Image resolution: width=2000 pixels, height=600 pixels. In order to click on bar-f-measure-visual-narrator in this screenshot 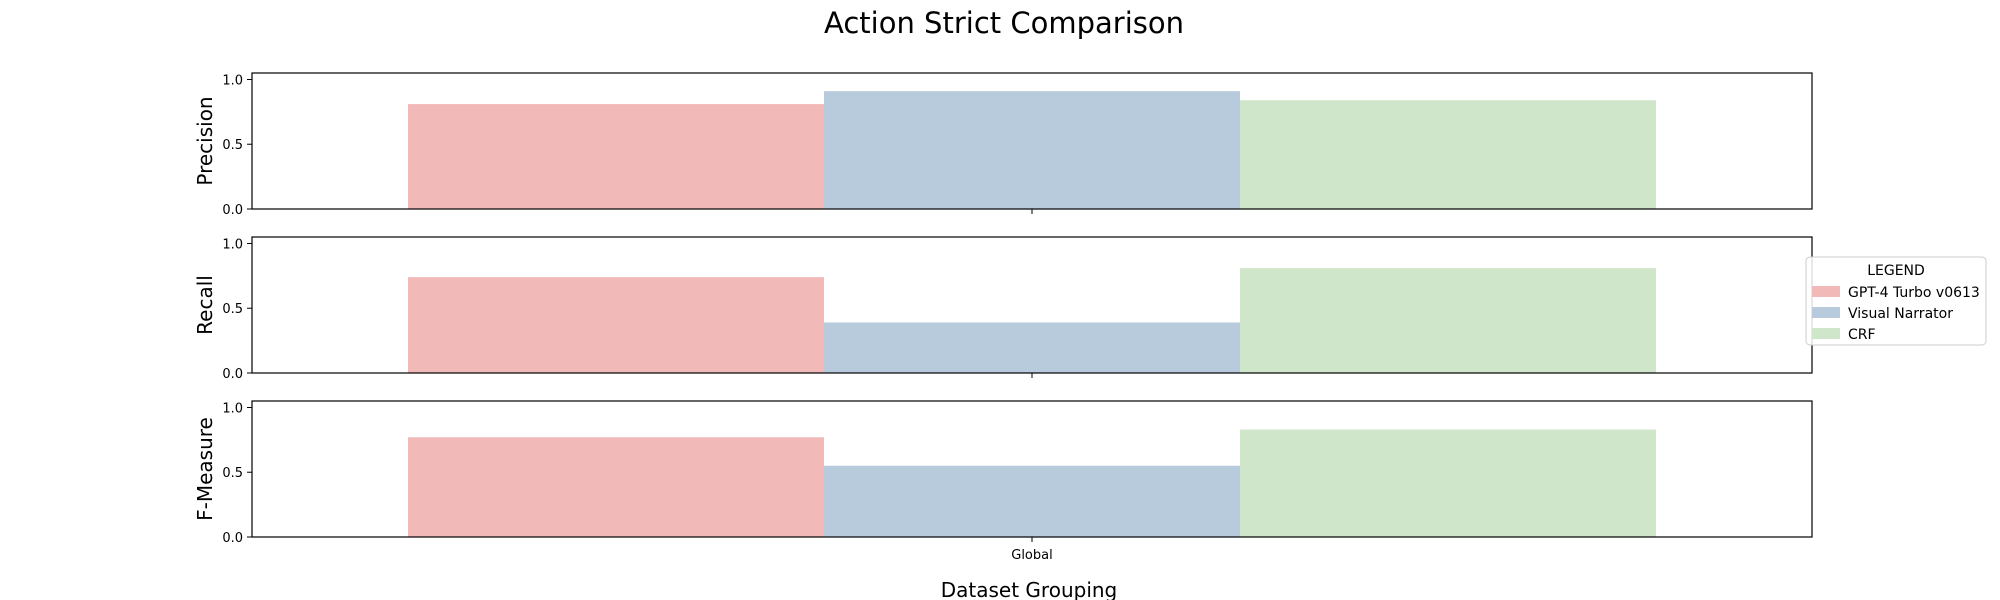, I will do `click(1032, 501)`.